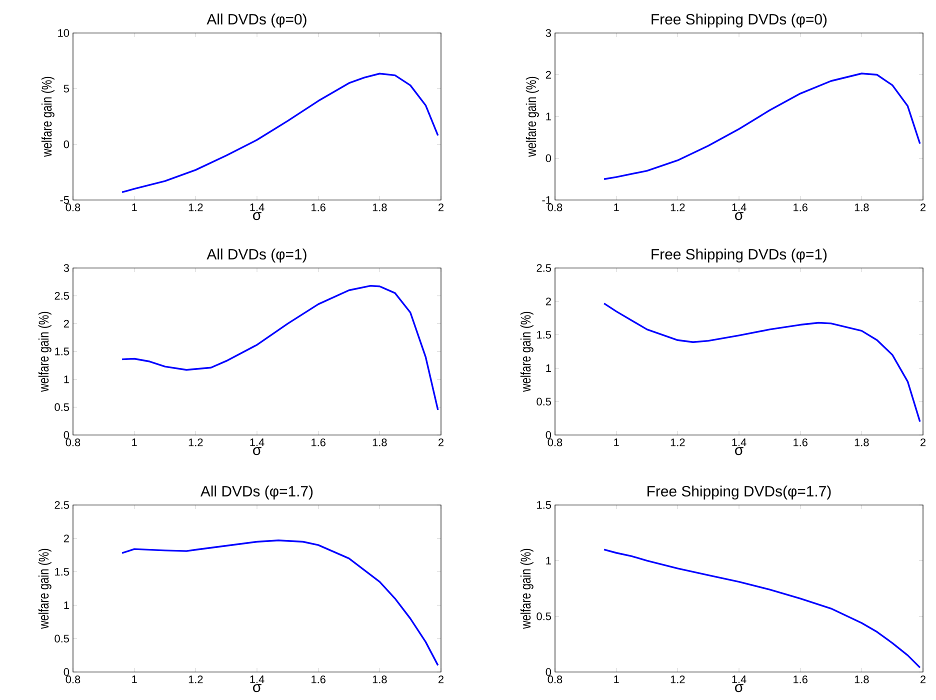 Image resolution: width=936 pixels, height=700 pixels. Describe the element at coordinates (256, 21) in the screenshot. I see `chart-title: All DVDs (φ=0)` at that location.